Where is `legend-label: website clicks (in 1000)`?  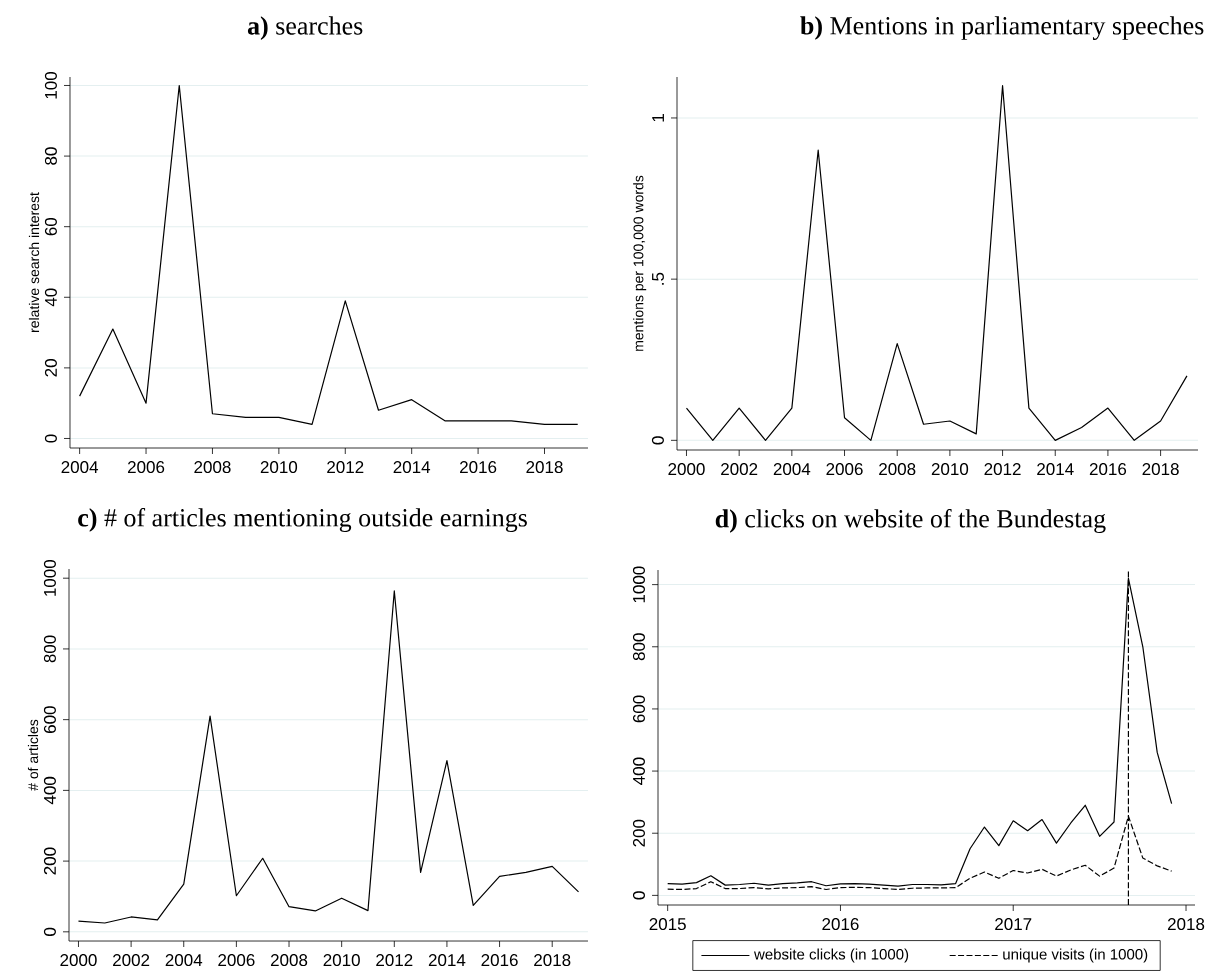
legend-label: website clicks (in 1000) is located at coordinates (831, 955).